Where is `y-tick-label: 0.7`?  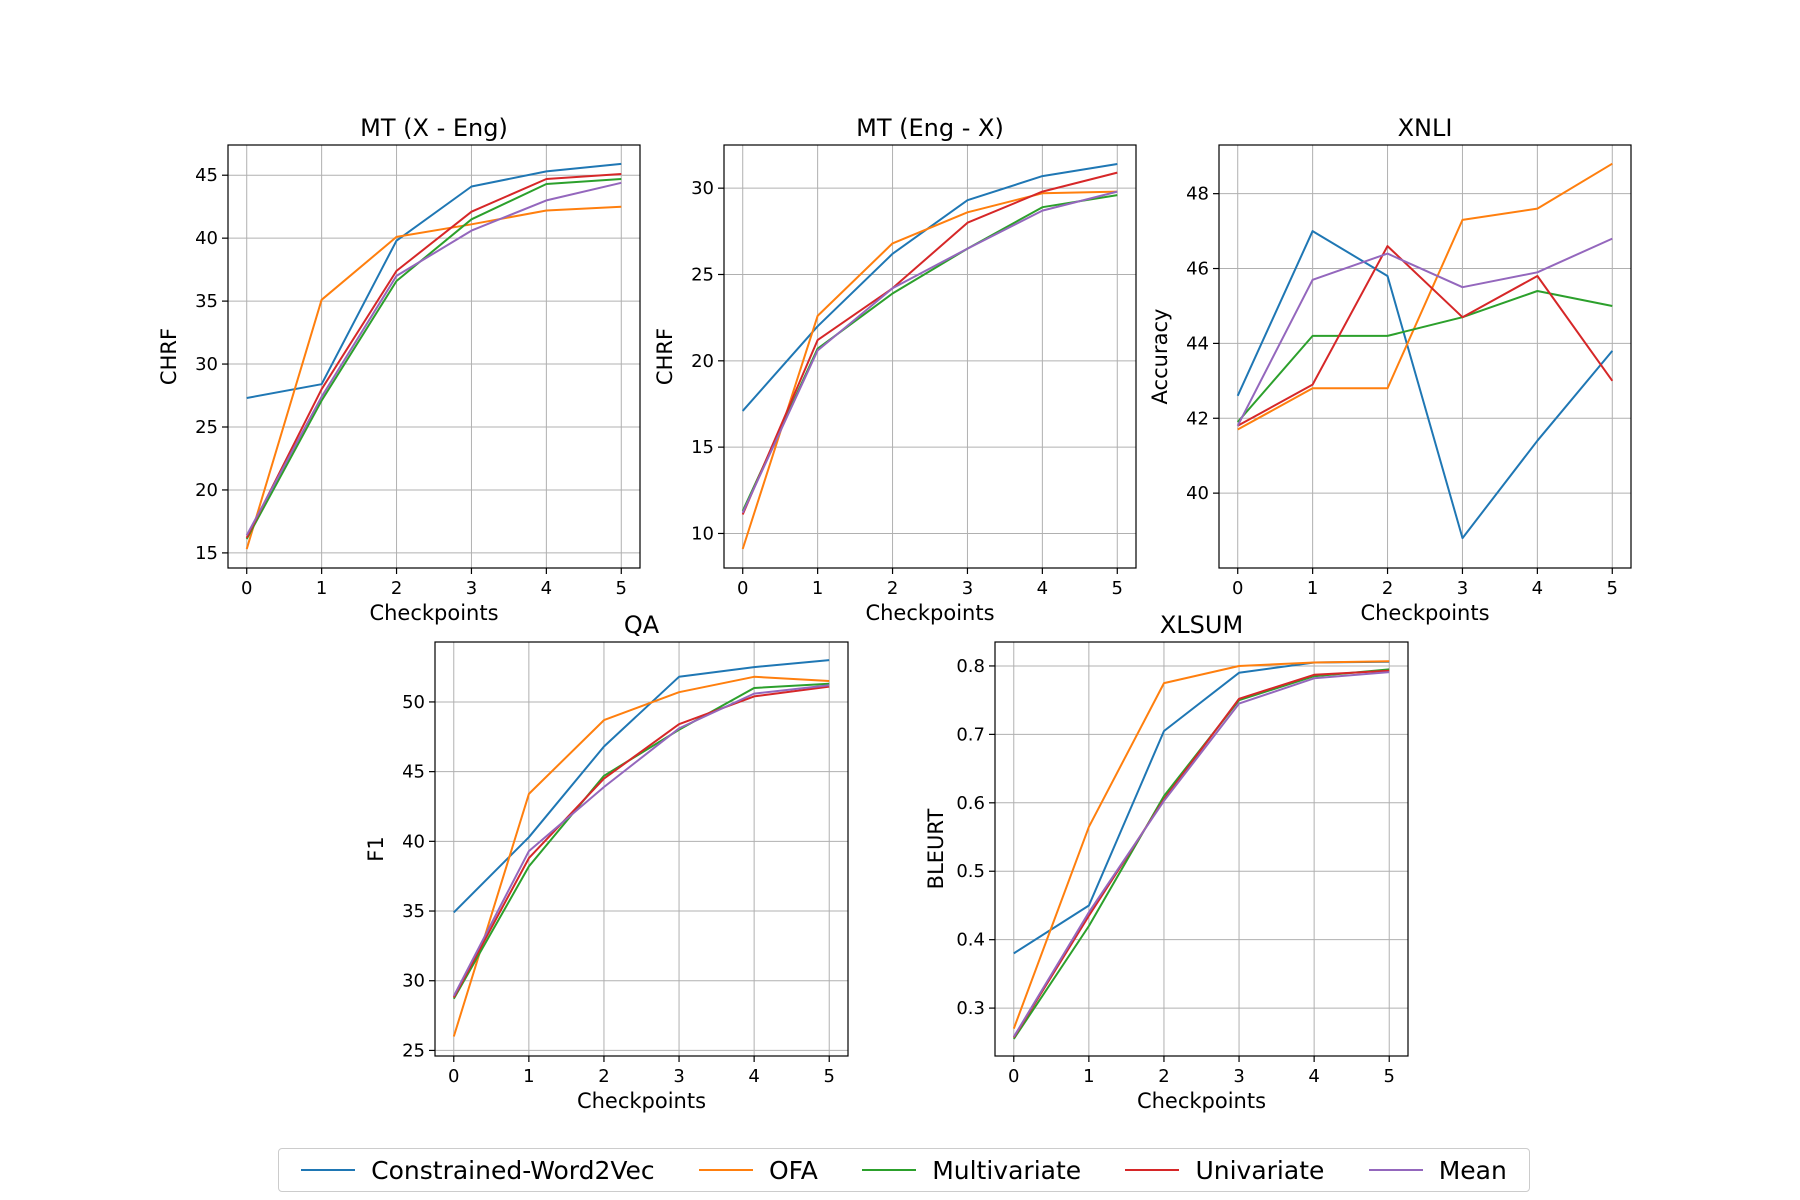
y-tick-label: 0.7 is located at coordinates (970, 734).